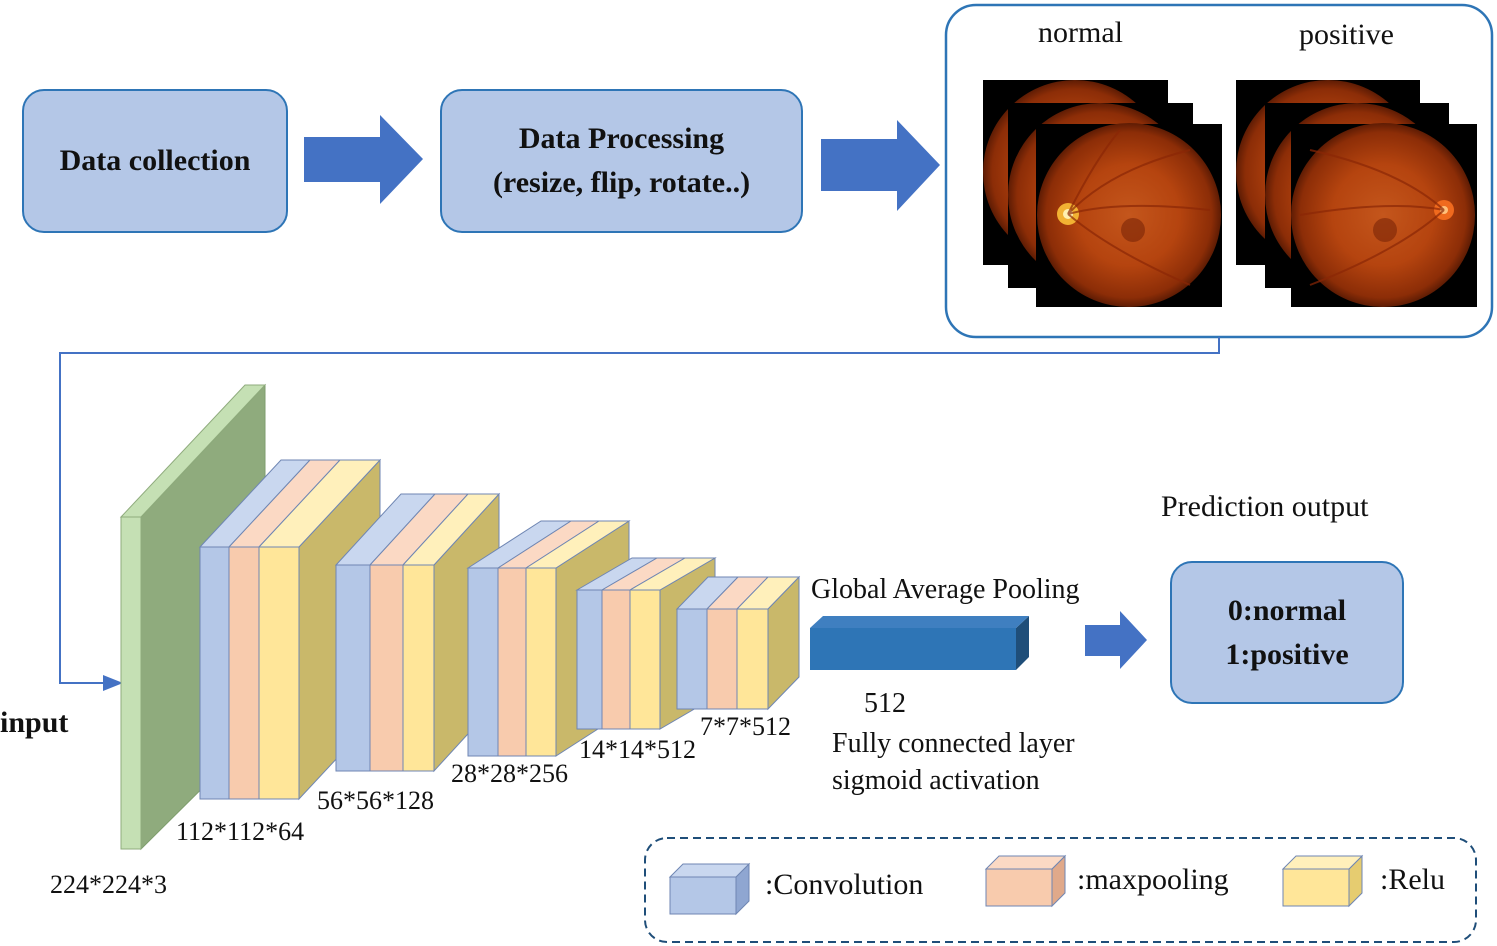 This screenshot has height=946, width=1497. I want to click on prediction-output-title: Prediction output, so click(1265, 506).